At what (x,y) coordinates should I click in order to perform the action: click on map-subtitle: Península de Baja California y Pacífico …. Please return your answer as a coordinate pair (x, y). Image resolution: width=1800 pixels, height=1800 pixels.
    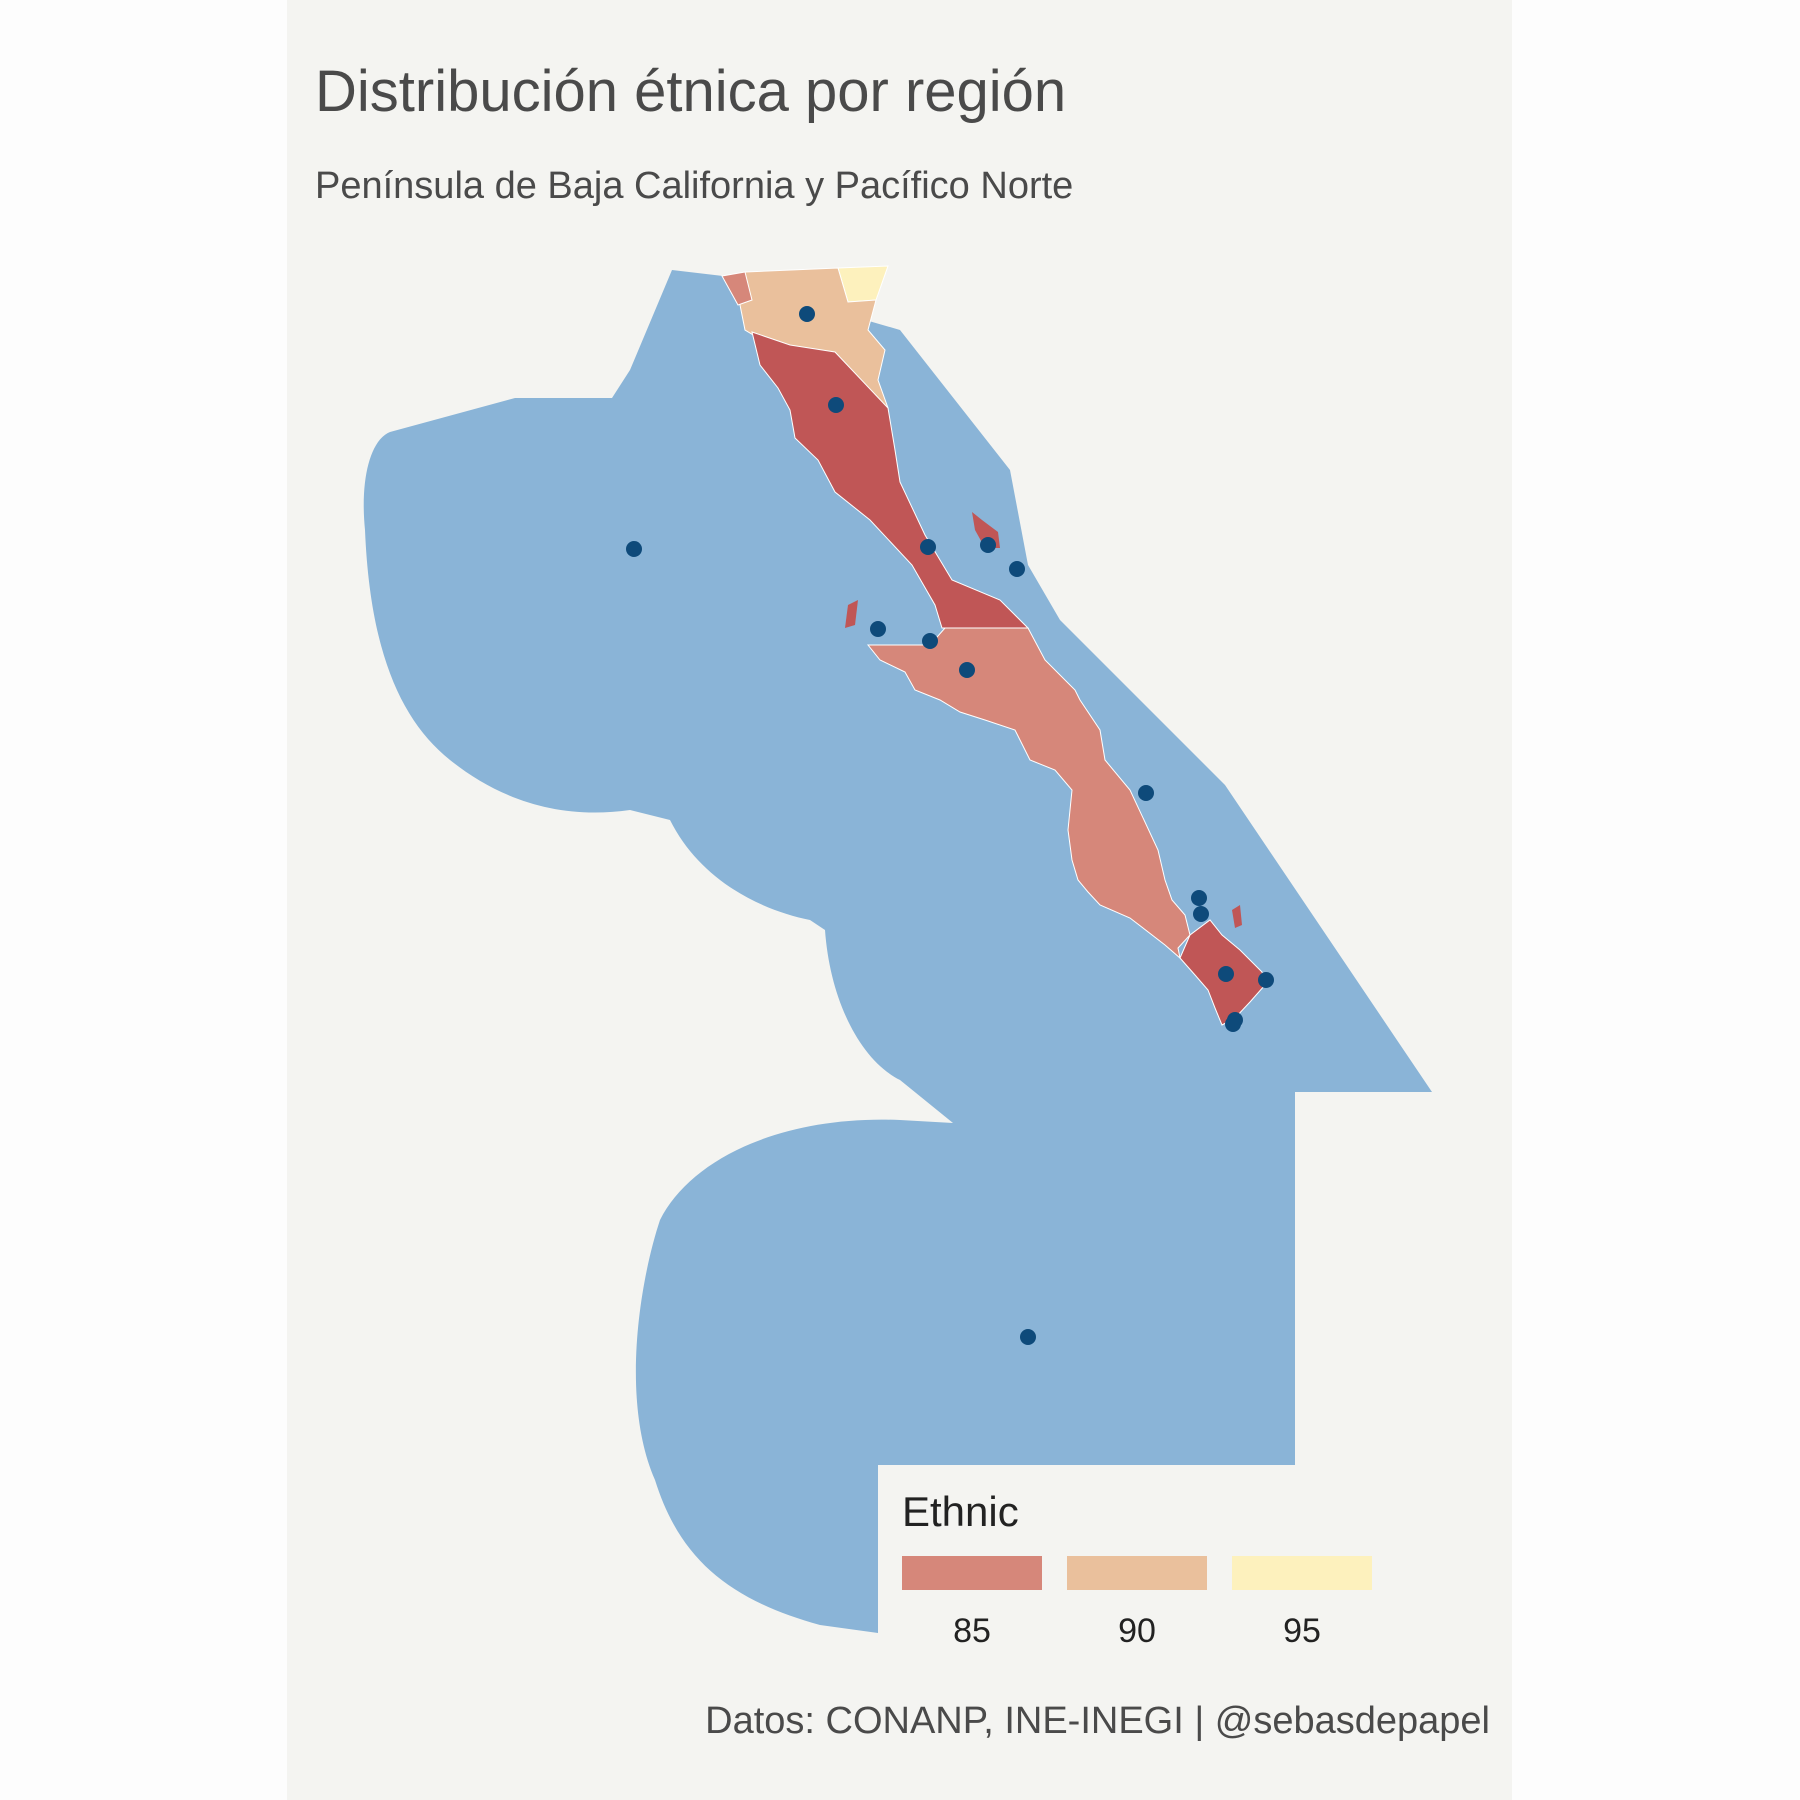
    Looking at the image, I should click on (694, 186).